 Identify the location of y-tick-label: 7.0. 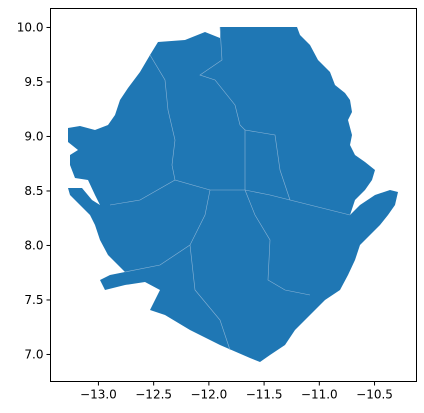
(33, 354).